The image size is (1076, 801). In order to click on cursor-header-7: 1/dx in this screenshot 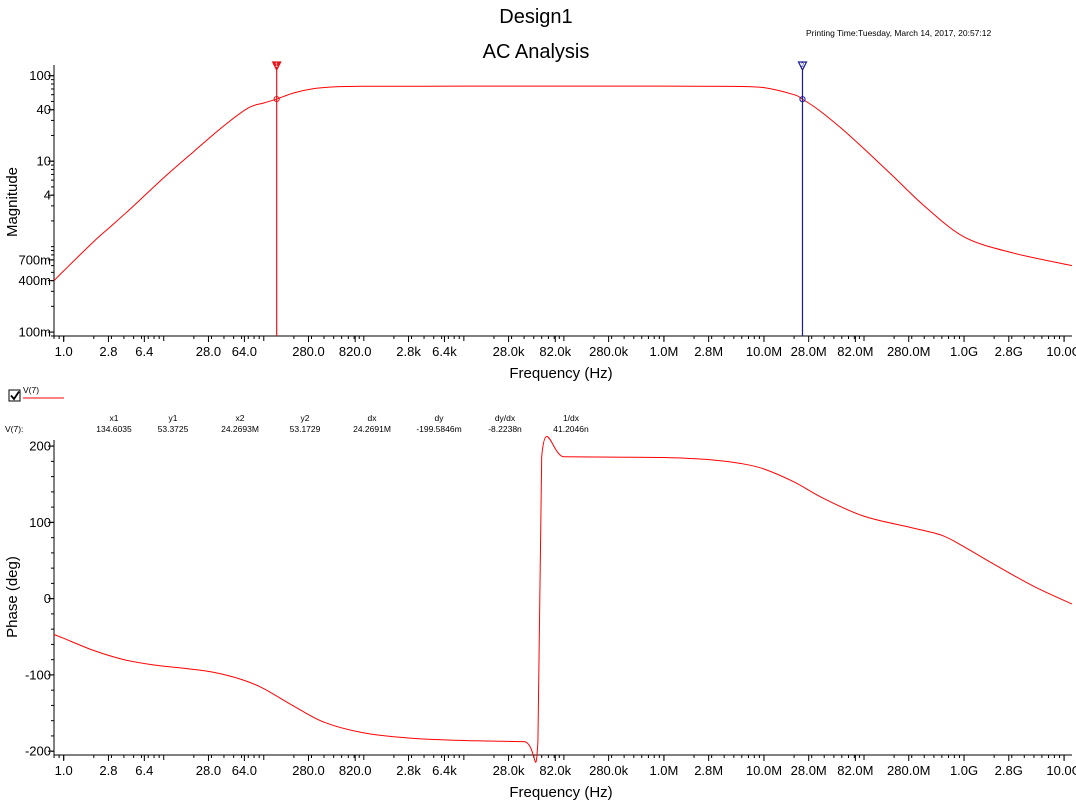, I will do `click(571, 418)`.